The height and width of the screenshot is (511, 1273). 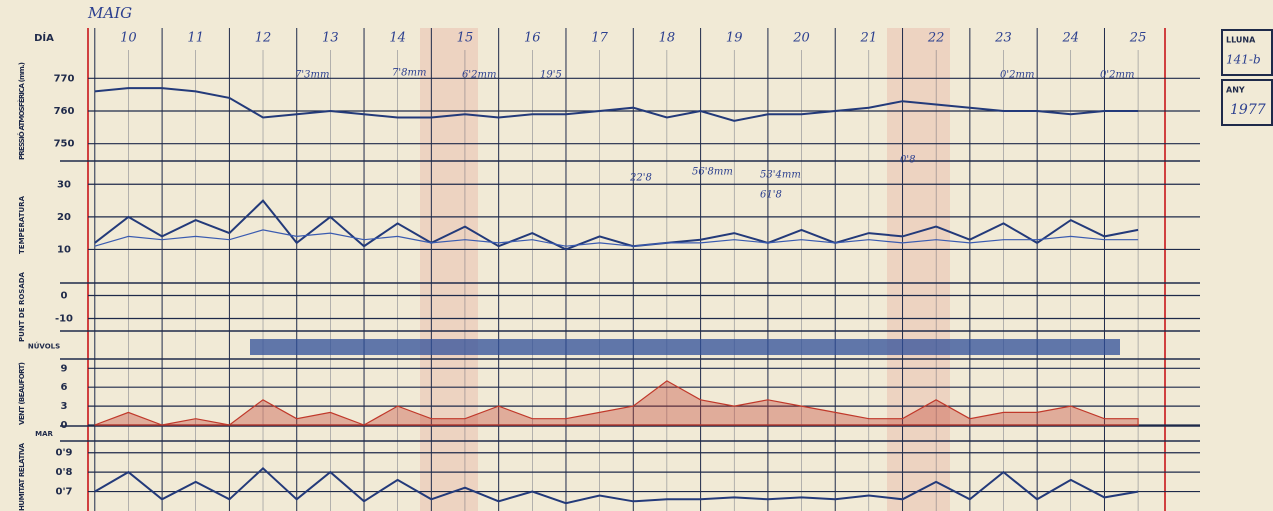 I want to click on moon-box, so click(x=1247, y=52).